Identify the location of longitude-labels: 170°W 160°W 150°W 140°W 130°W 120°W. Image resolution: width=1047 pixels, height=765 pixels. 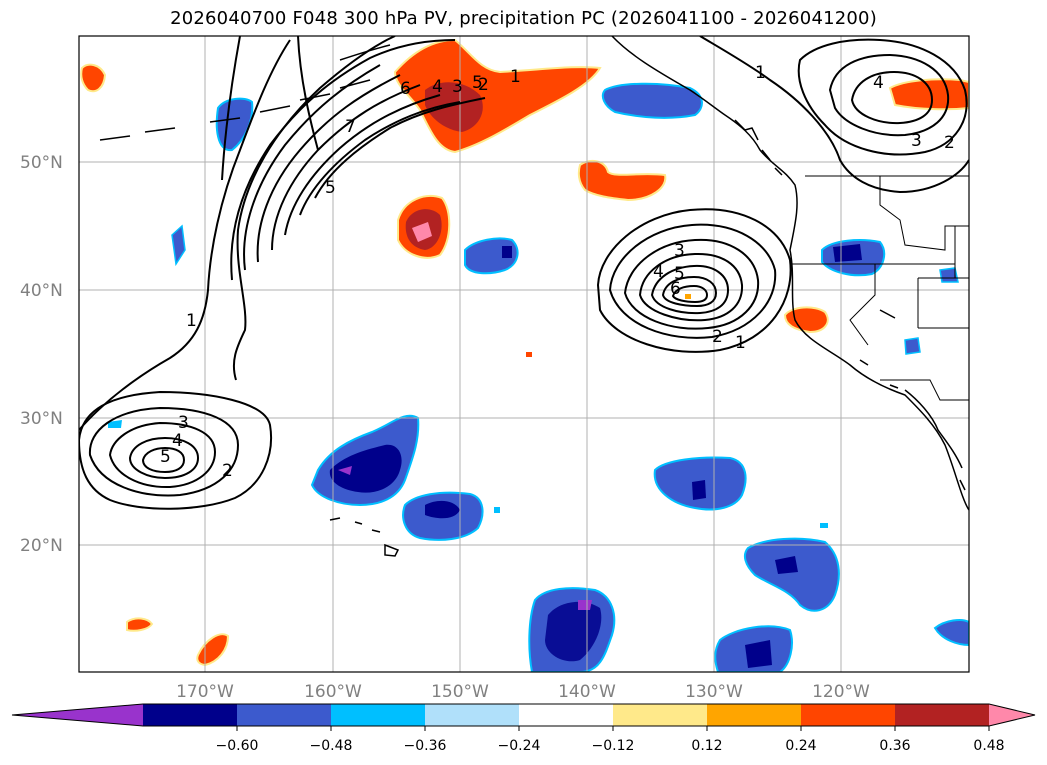
(523, 692).